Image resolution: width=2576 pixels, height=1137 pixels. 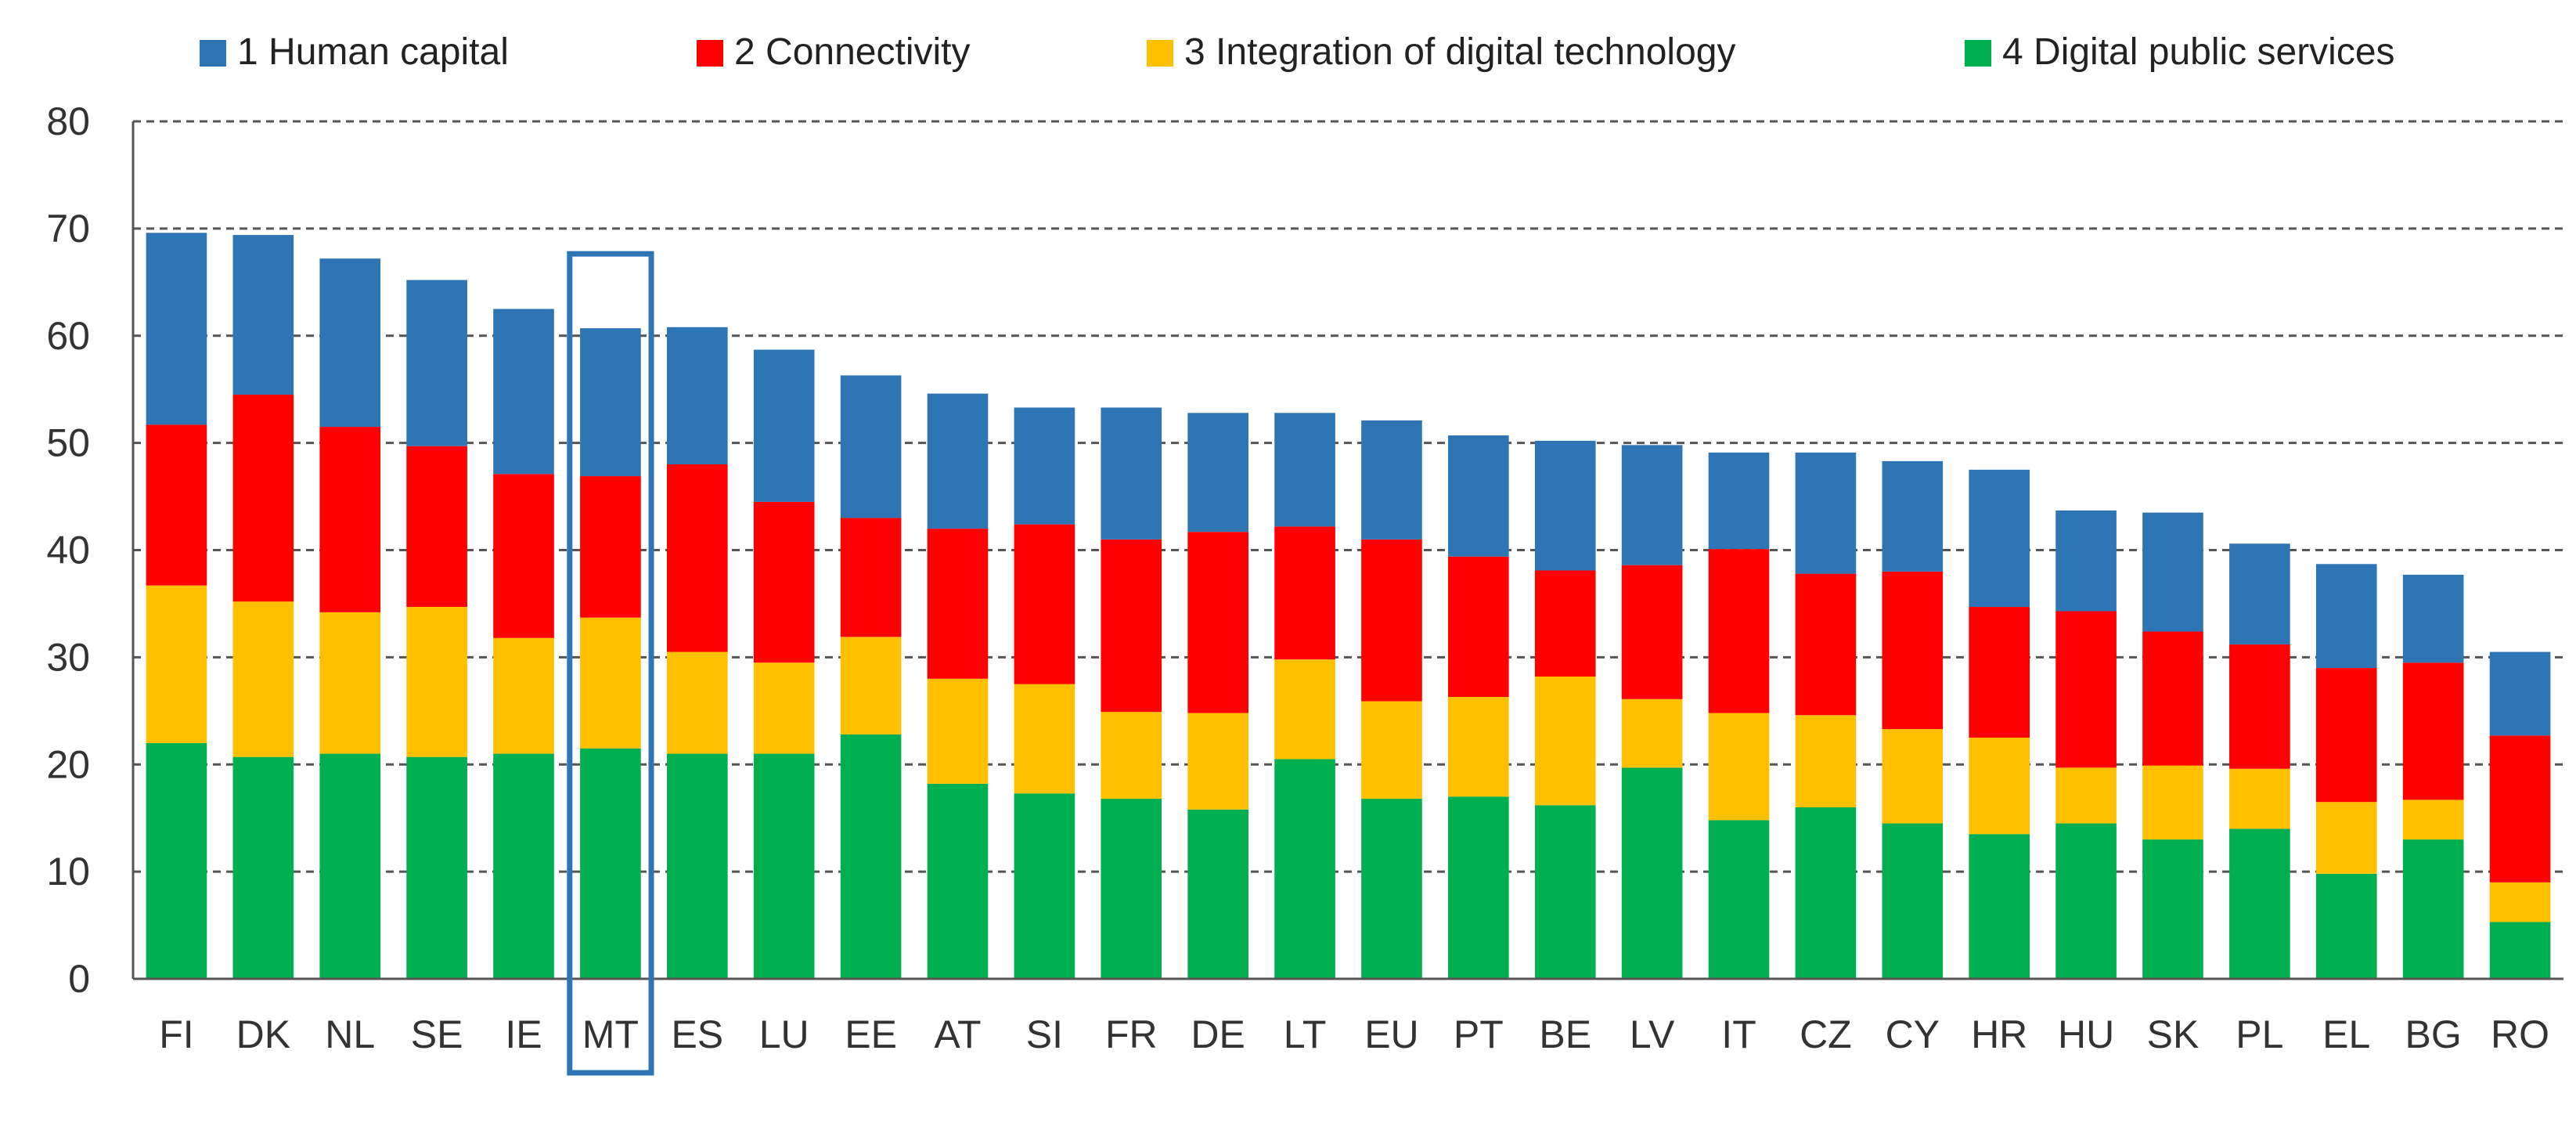 What do you see at coordinates (2520, 1034) in the screenshot?
I see `x-tick-label: RO` at bounding box center [2520, 1034].